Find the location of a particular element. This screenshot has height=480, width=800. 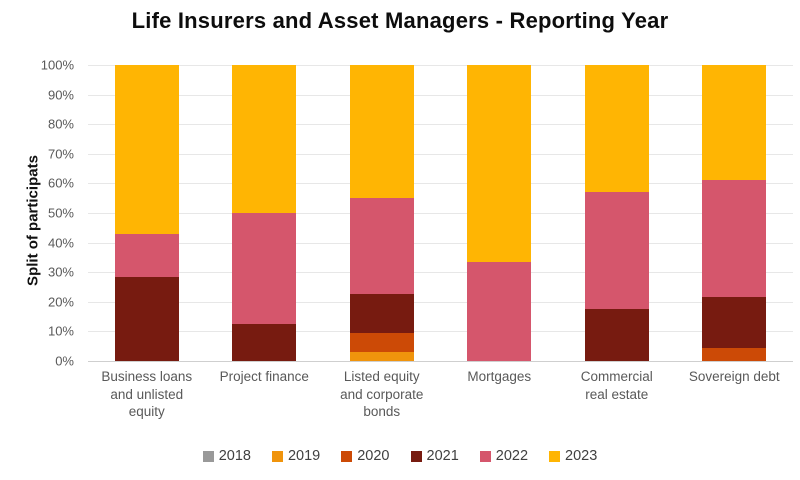

legend-item-2020: 2020 is located at coordinates (365, 456).